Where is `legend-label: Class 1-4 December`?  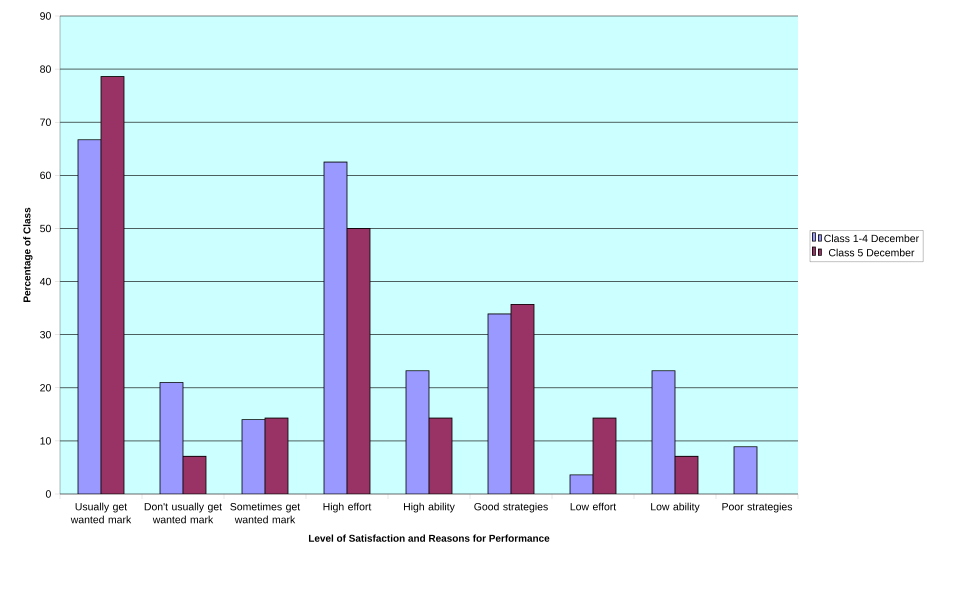 legend-label: Class 1-4 December is located at coordinates (871, 238).